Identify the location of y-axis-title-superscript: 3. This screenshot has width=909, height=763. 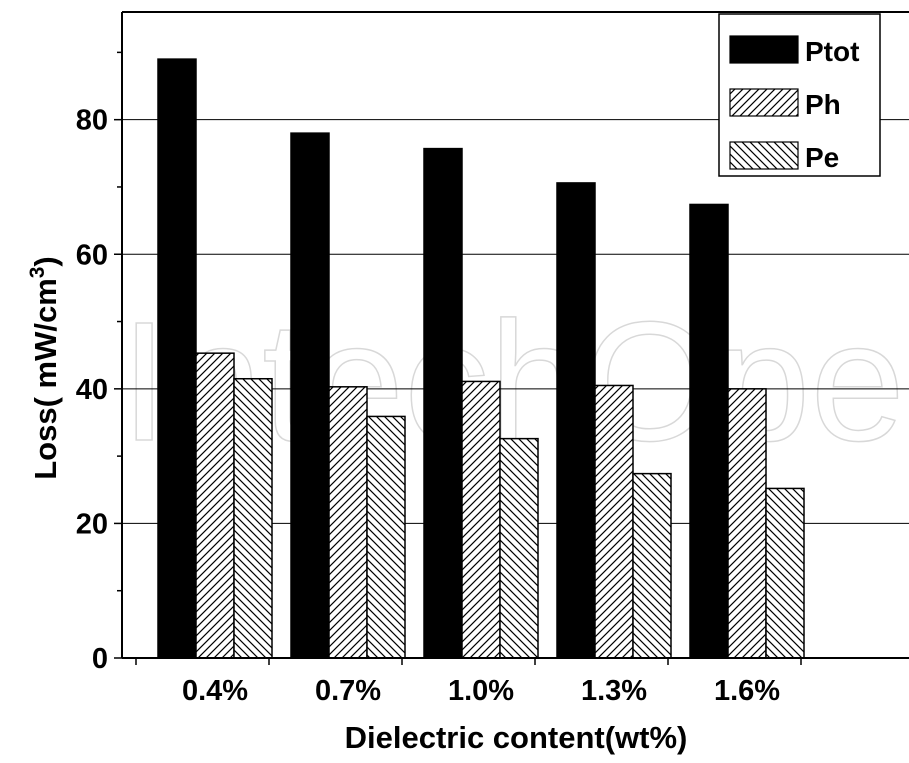
(37, 273).